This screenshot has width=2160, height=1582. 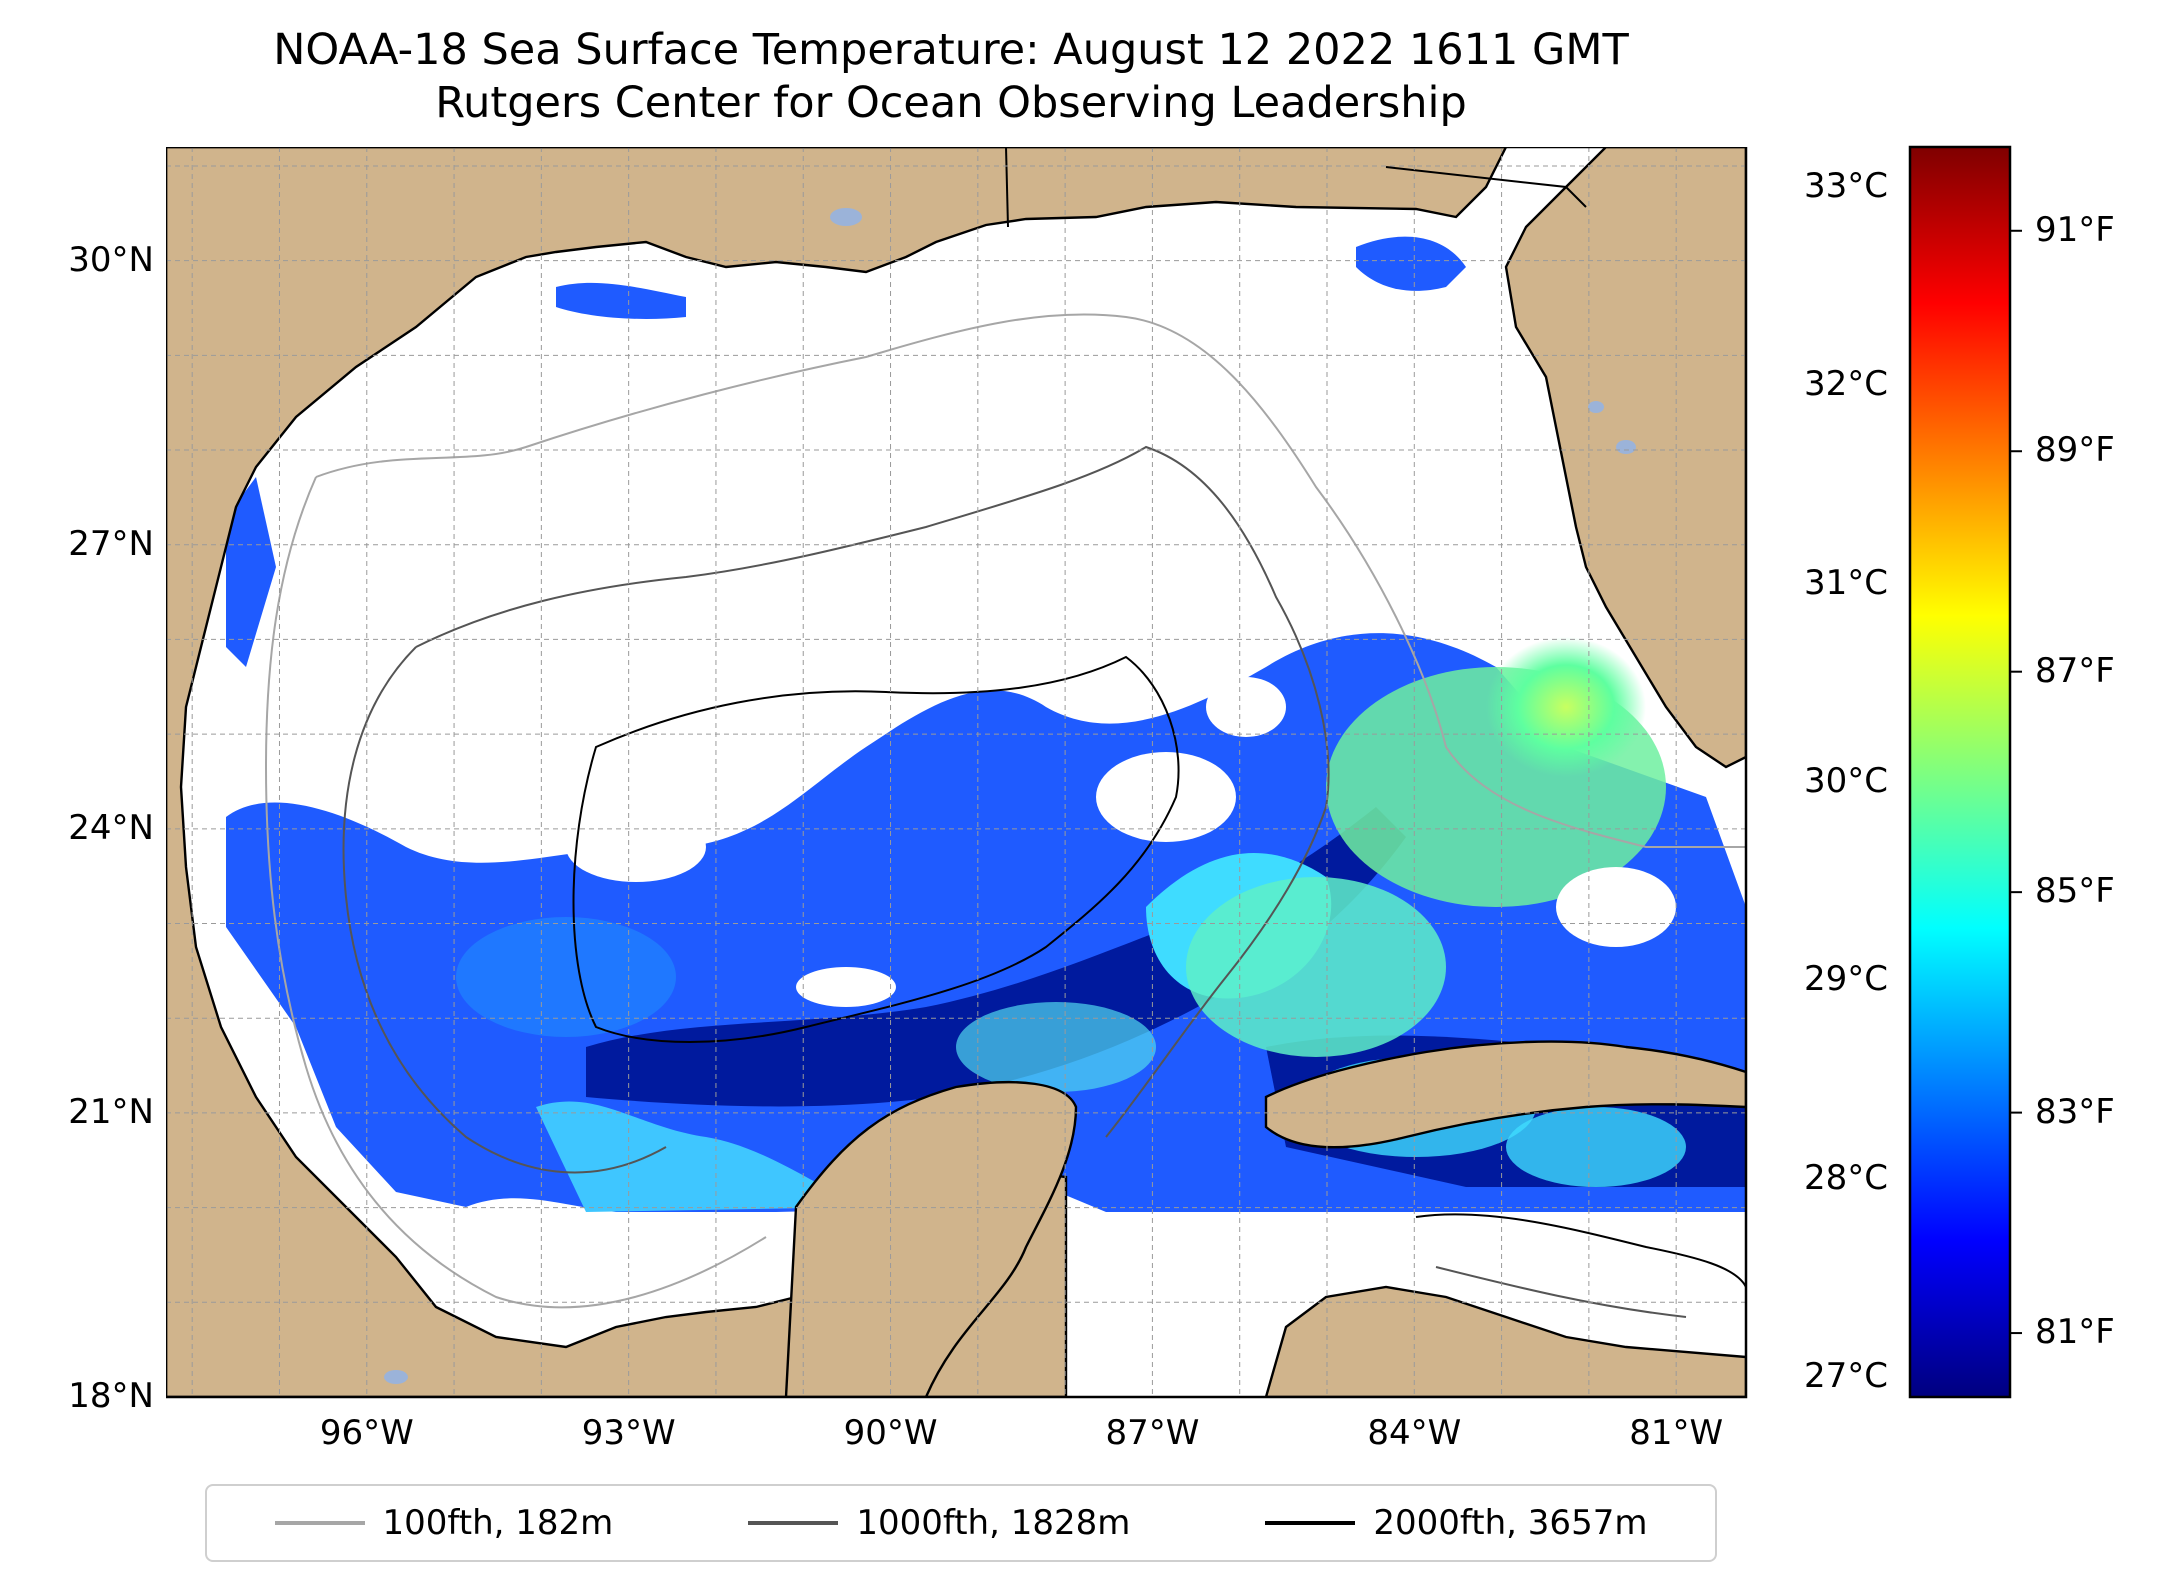 What do you see at coordinates (2016, 782) in the screenshot?
I see `fahrenheit-scale` at bounding box center [2016, 782].